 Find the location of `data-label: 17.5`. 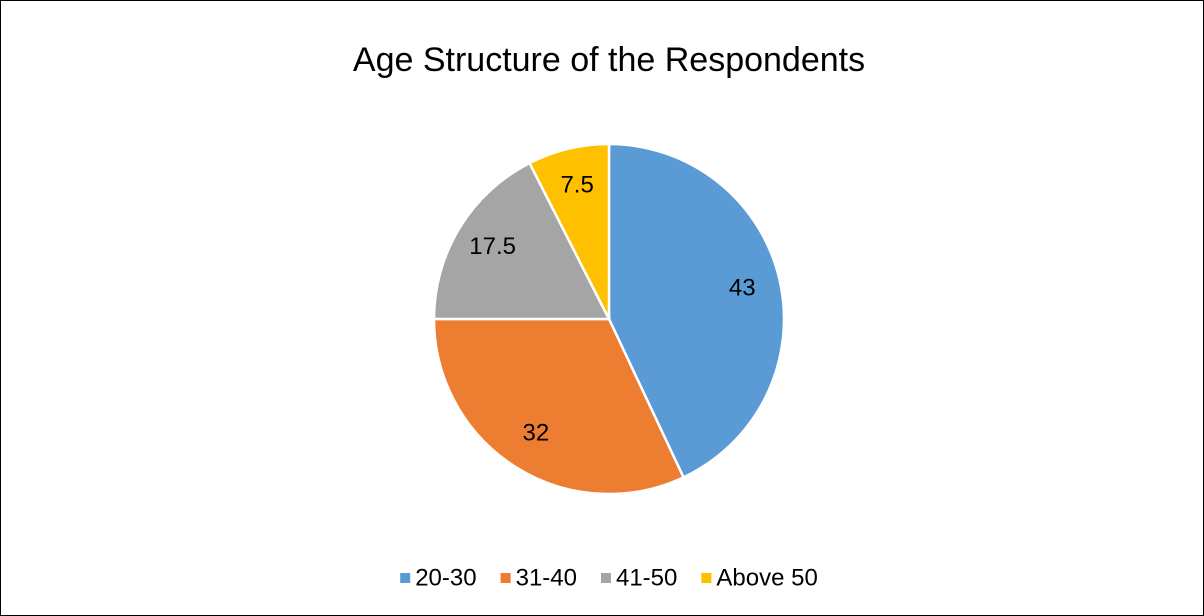

data-label: 17.5 is located at coordinates (492, 246).